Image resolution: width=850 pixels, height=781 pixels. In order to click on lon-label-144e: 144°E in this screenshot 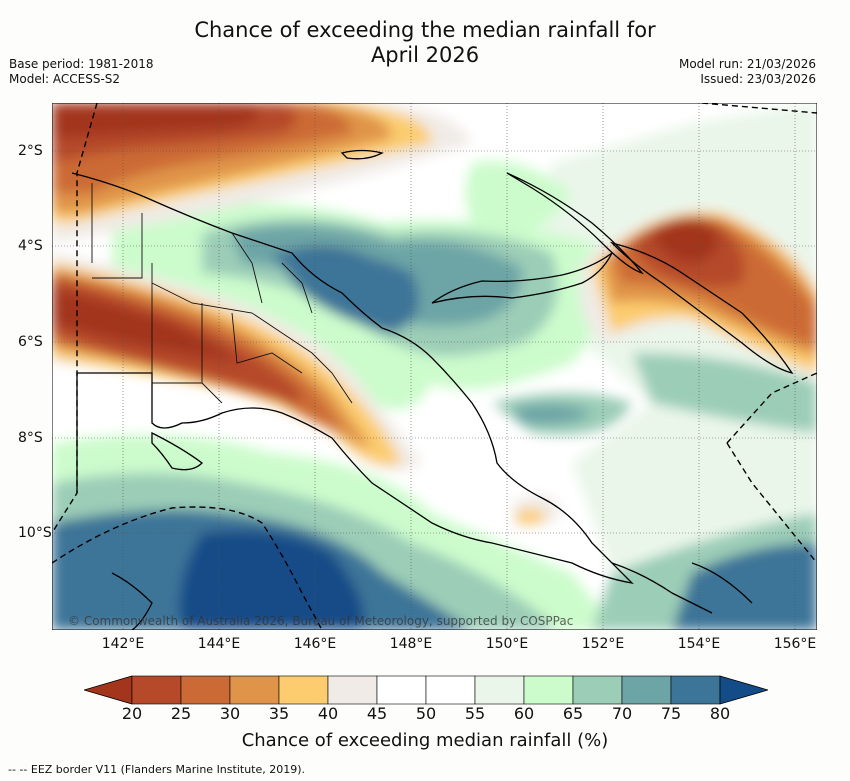, I will do `click(219, 644)`.